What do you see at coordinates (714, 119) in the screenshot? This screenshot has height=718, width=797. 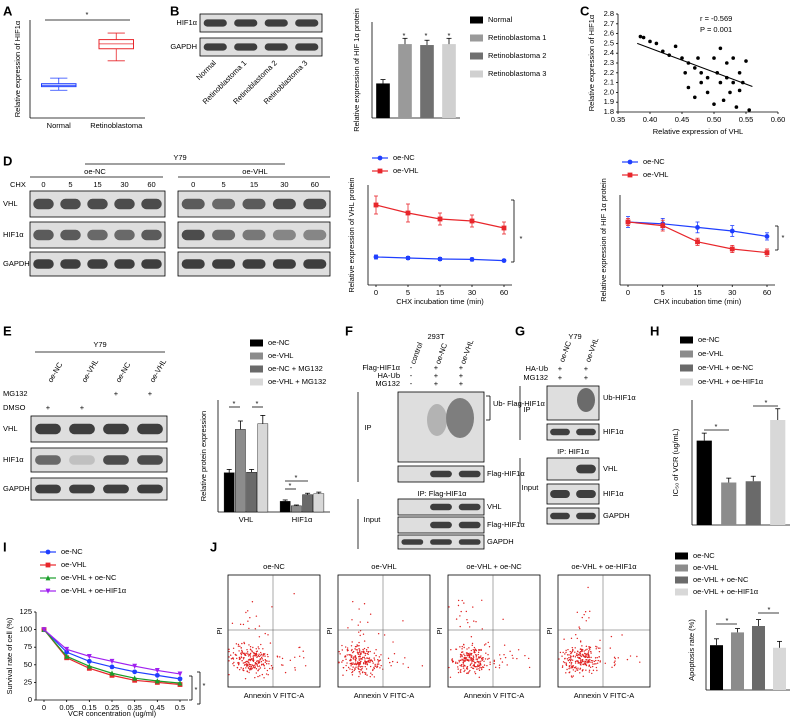 I see `x-tick-label: 0.50` at bounding box center [714, 119].